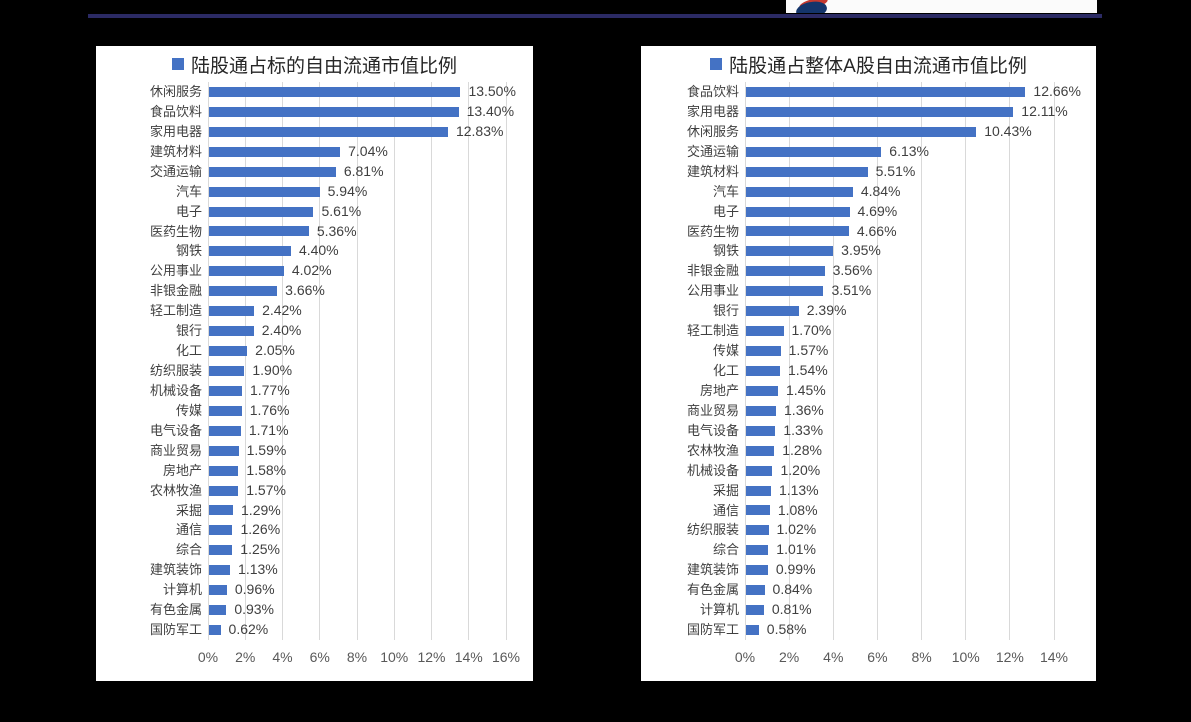 The height and width of the screenshot is (722, 1191). What do you see at coordinates (796, 529) in the screenshot?
I see `value-label: 1.02%` at bounding box center [796, 529].